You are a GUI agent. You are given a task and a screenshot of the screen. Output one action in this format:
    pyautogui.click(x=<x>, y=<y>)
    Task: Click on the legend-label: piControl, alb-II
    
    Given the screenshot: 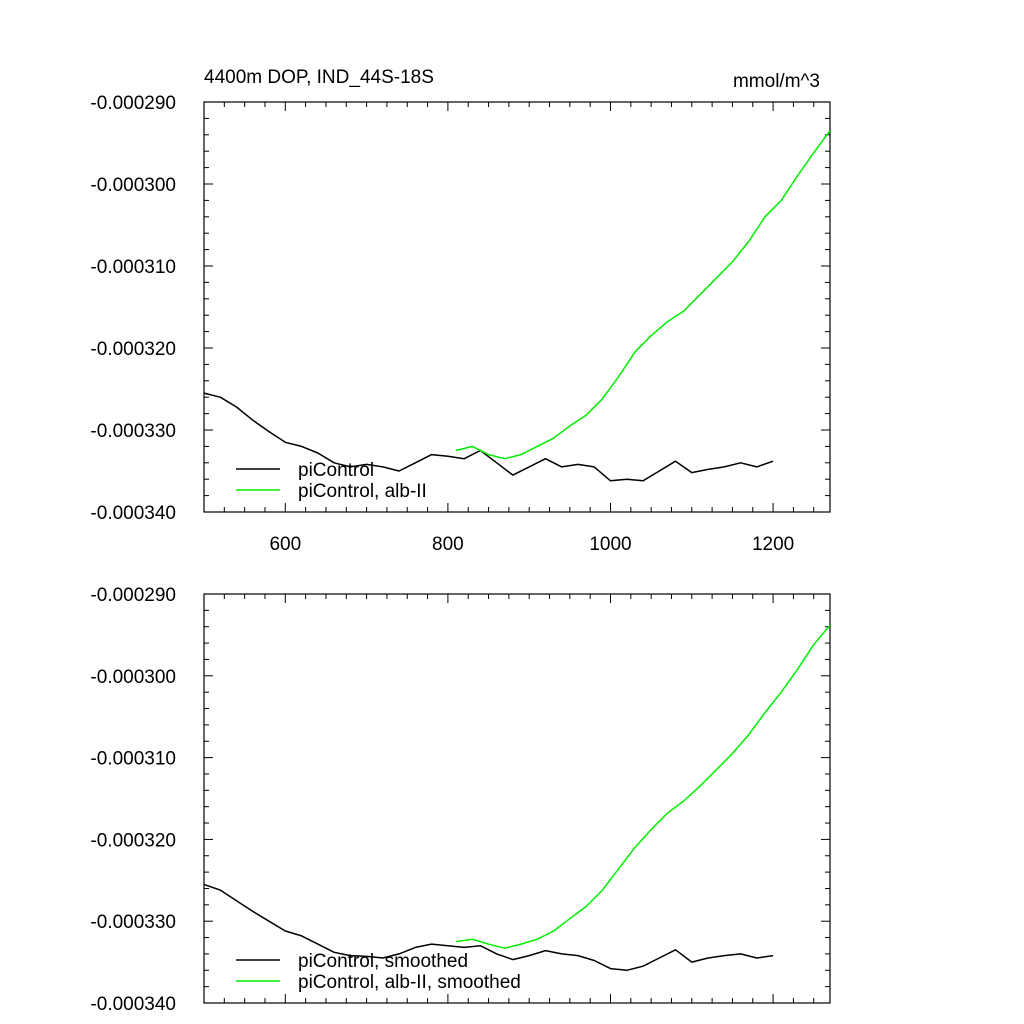 What is the action you would take?
    pyautogui.click(x=362, y=491)
    